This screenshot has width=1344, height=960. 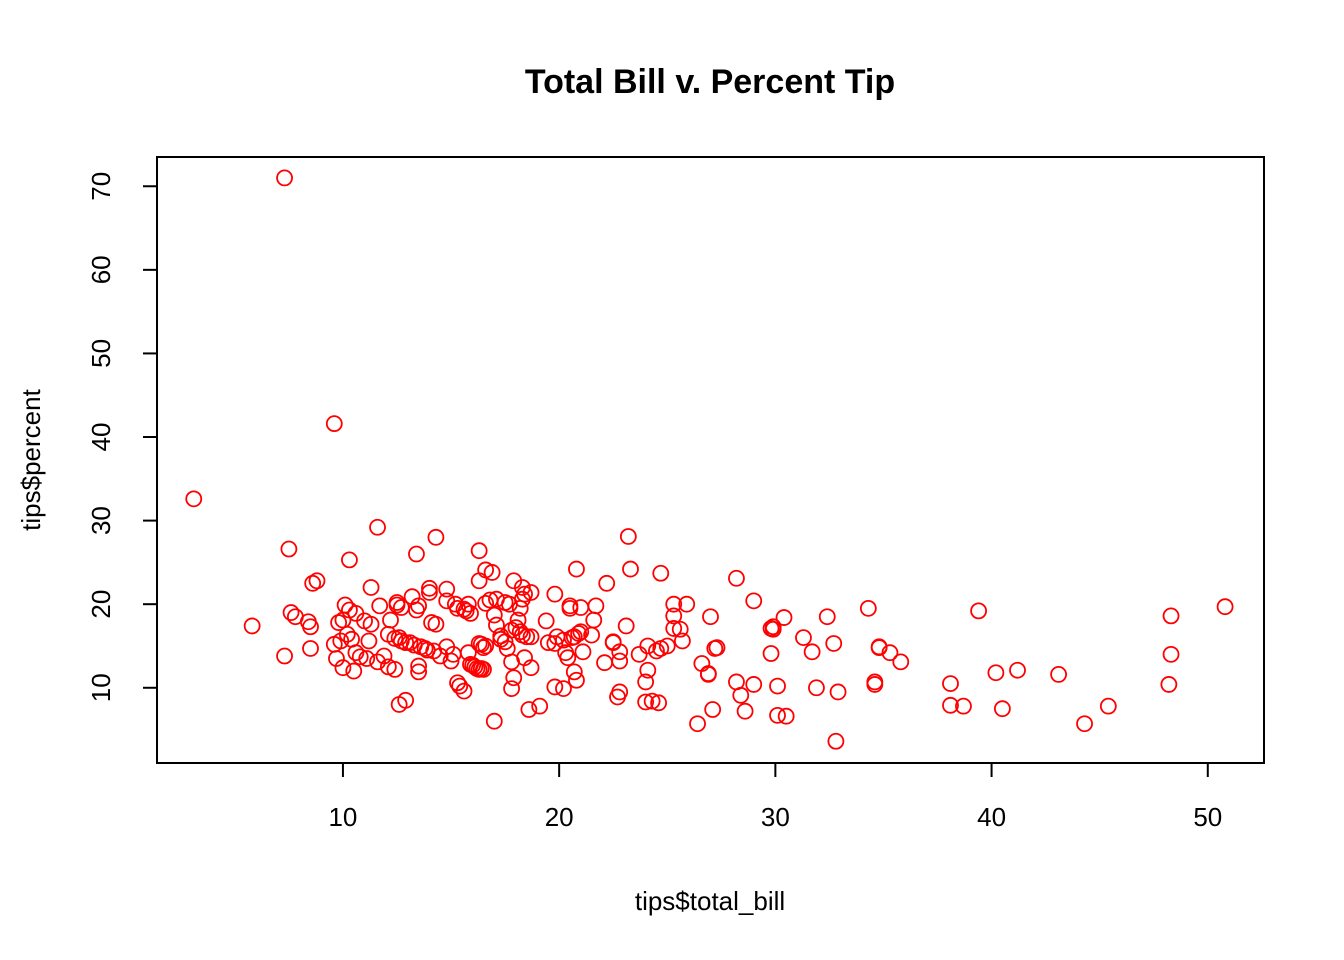 I want to click on y-tick-label: 20, so click(x=101, y=604).